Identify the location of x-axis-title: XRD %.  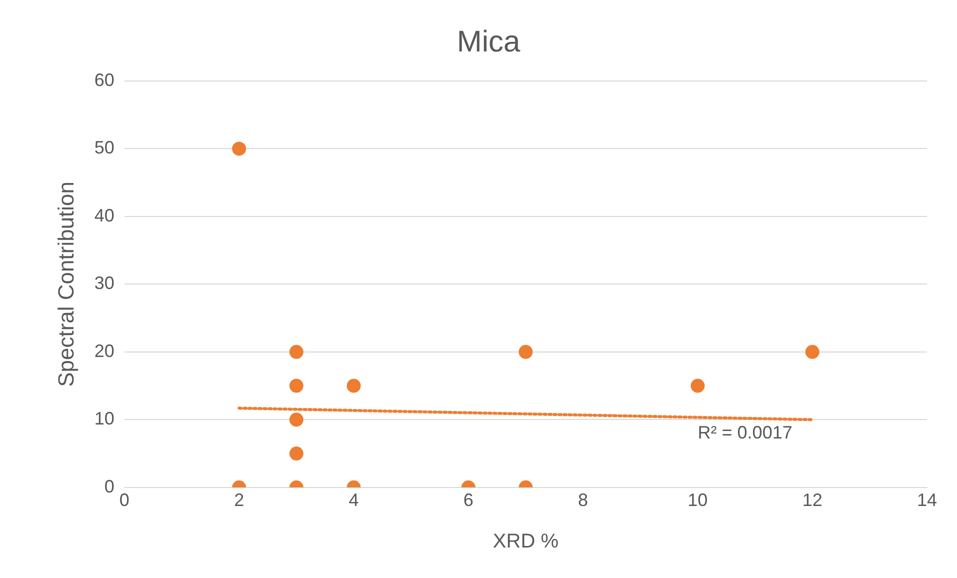
(525, 541).